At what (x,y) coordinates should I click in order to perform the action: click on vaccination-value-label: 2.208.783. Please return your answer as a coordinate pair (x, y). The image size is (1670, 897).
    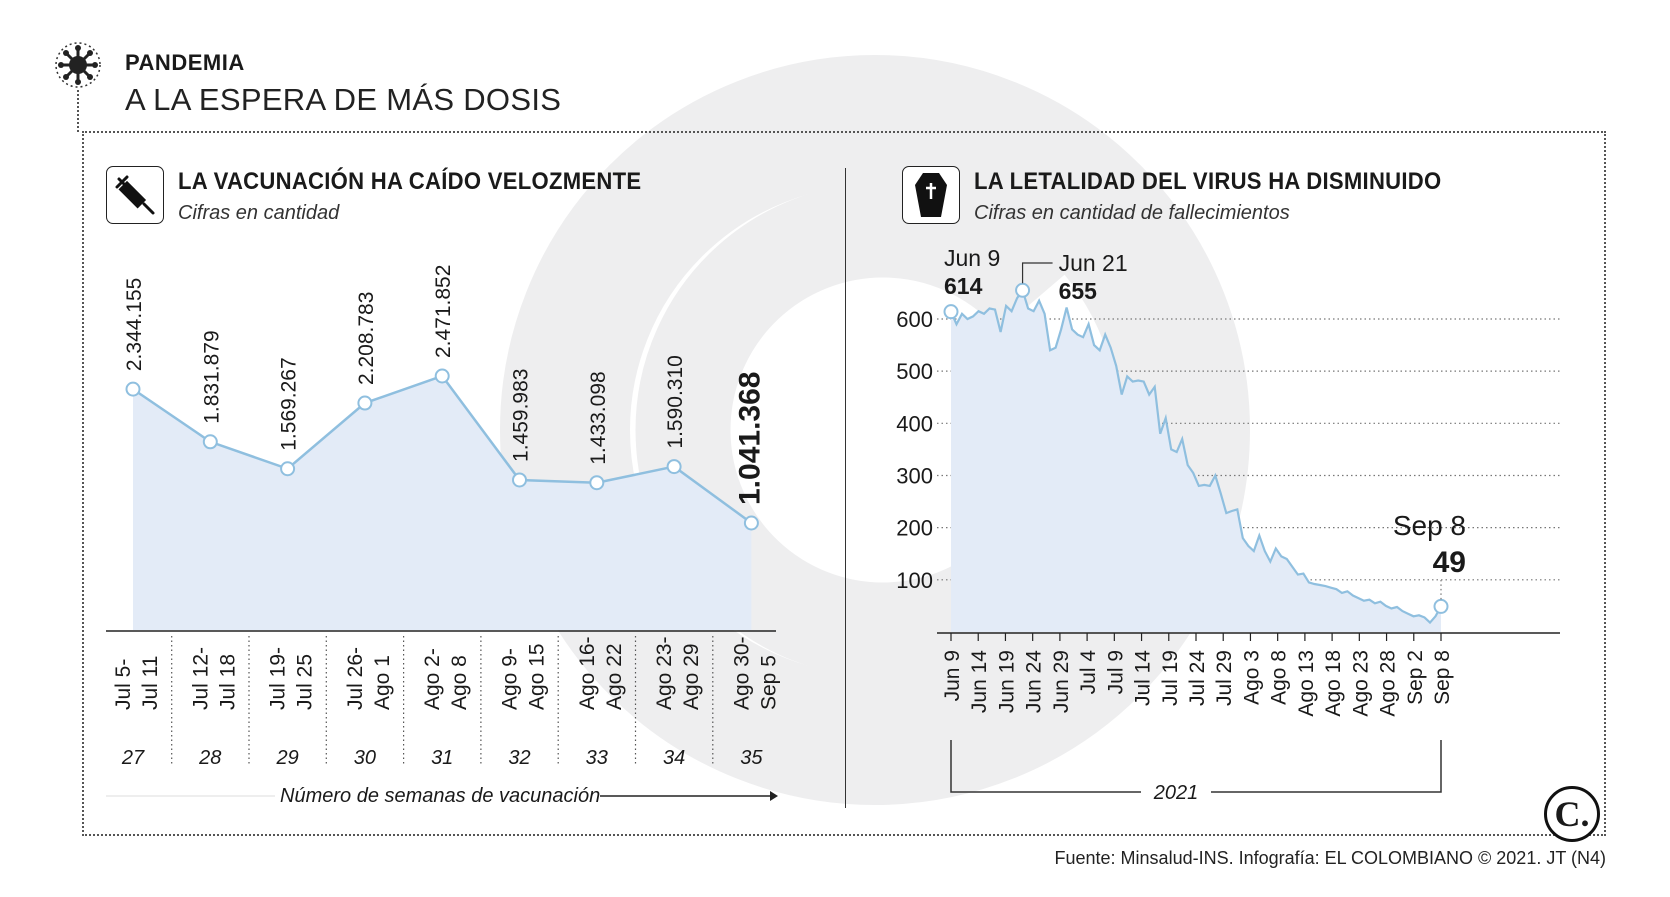
    Looking at the image, I should click on (366, 338).